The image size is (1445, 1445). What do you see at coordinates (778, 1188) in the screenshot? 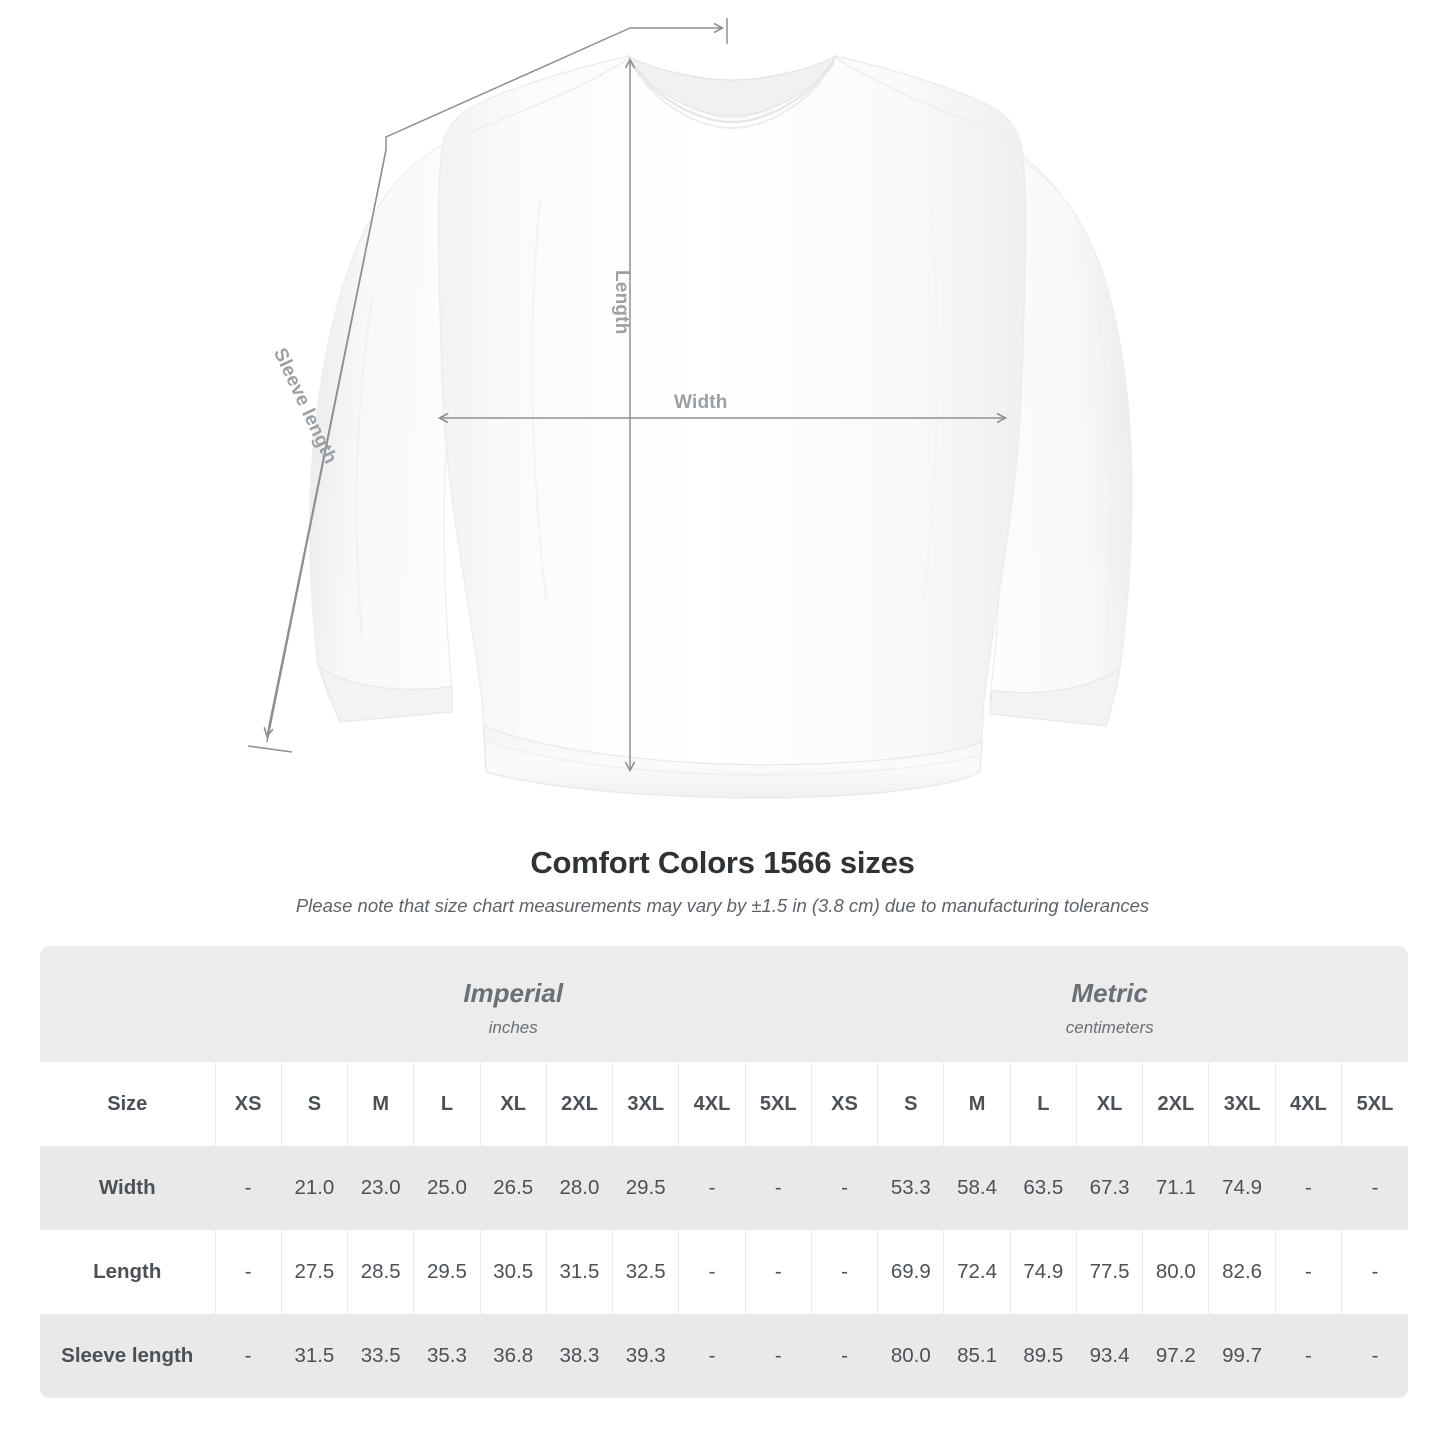
I see `cell-width-imperial-5xl: -` at bounding box center [778, 1188].